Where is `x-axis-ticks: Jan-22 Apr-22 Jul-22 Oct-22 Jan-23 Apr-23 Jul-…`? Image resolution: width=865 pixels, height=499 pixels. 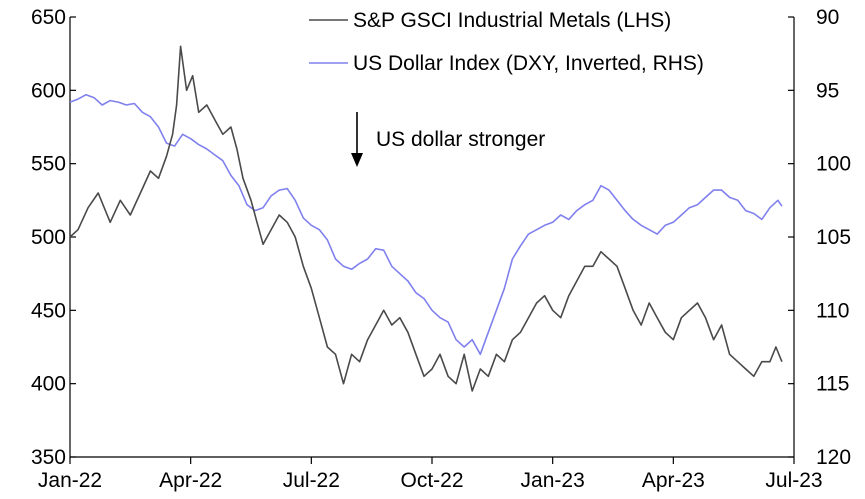
x-axis-ticks: Jan-22 Apr-22 Jul-22 Oct-22 Jan-23 Apr-23 Jul-… is located at coordinates (430, 474).